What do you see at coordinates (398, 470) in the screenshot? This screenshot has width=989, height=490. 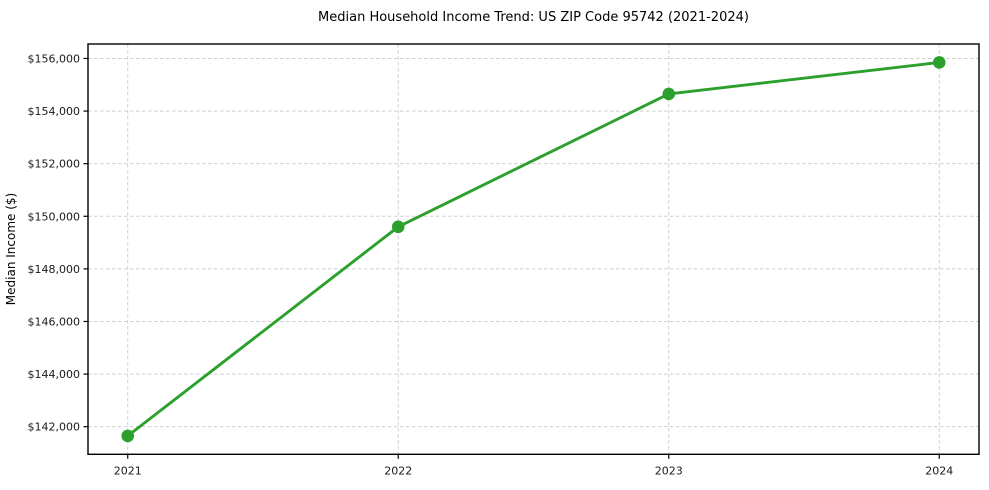 I see `x-tick-label: 2022` at bounding box center [398, 470].